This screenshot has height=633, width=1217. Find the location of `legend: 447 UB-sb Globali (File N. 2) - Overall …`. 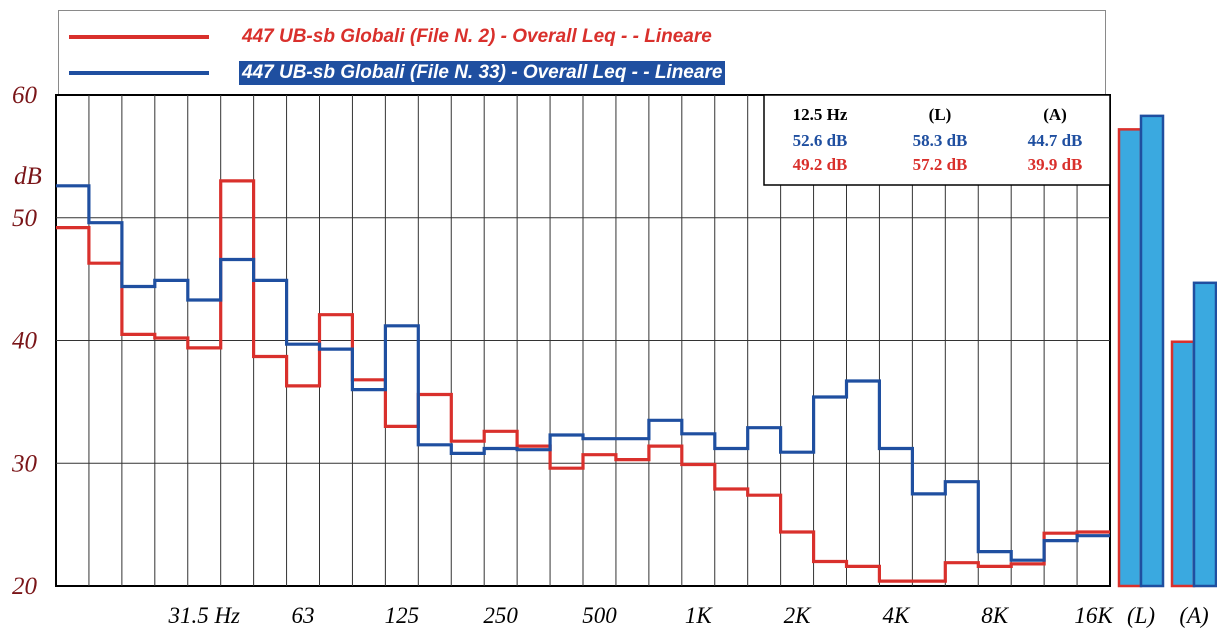

legend: 447 UB-sb Globali (File N. 2) - Overall … is located at coordinates (582, 58).